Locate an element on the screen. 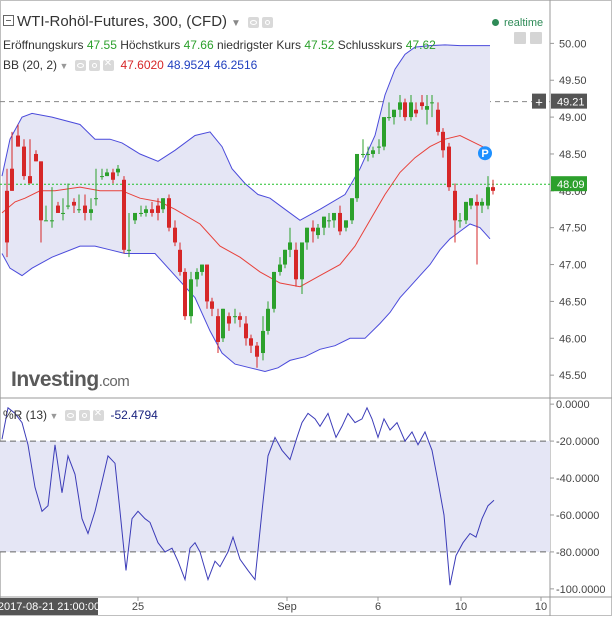 The image size is (613, 617). logo-suffix: .com is located at coordinates (114, 381).